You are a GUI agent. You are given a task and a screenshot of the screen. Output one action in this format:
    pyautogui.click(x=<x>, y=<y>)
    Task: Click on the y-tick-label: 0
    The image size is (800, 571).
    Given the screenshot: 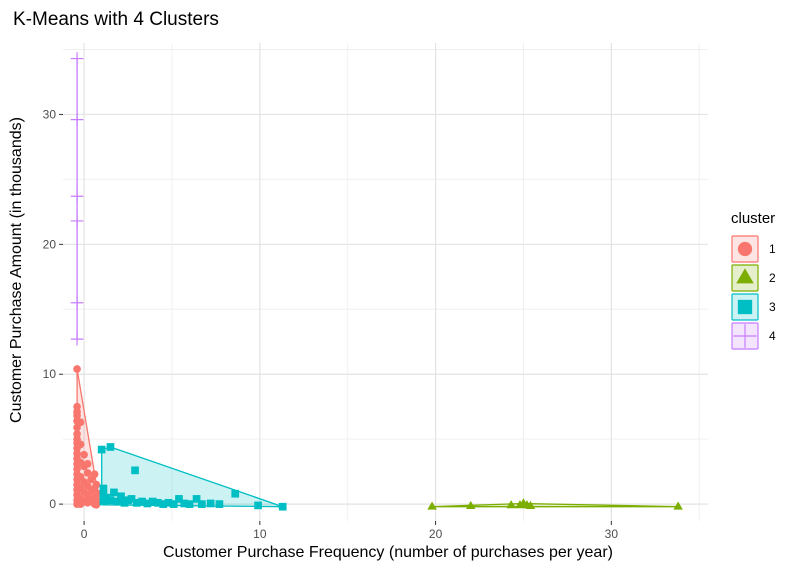 What is the action you would take?
    pyautogui.click(x=52, y=504)
    